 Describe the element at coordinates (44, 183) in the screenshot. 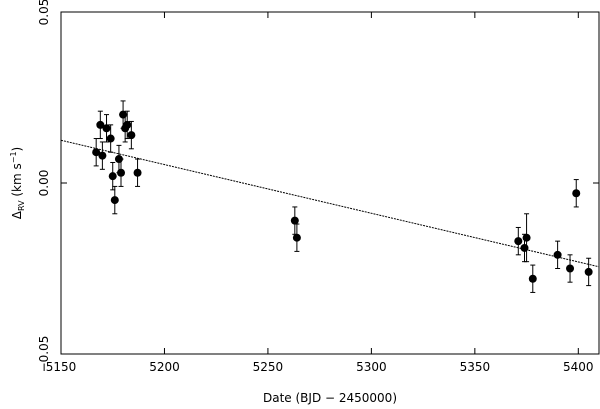

I see `y-tick-label: 0.00` at that location.